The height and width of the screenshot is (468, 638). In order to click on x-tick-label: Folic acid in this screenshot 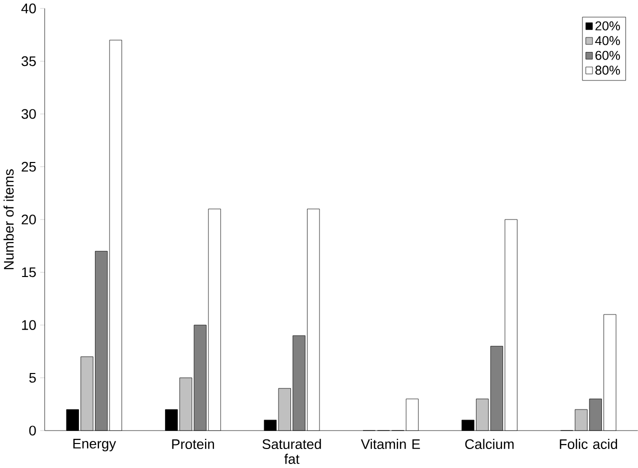, I will do `click(589, 444)`.